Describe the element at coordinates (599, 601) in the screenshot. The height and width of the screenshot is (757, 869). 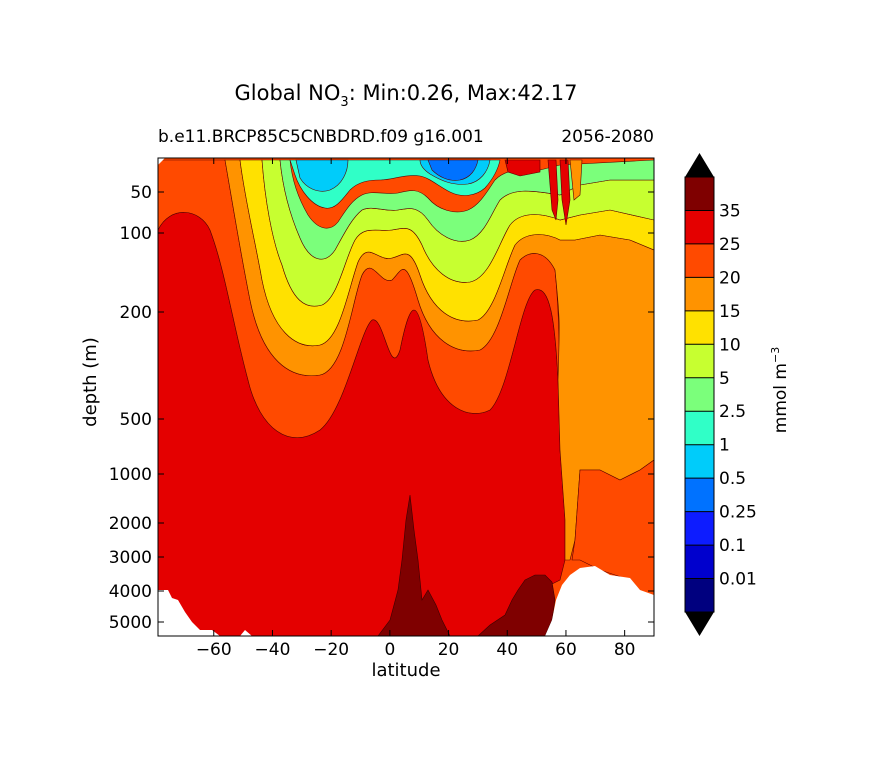
I see `missing-arctic` at that location.